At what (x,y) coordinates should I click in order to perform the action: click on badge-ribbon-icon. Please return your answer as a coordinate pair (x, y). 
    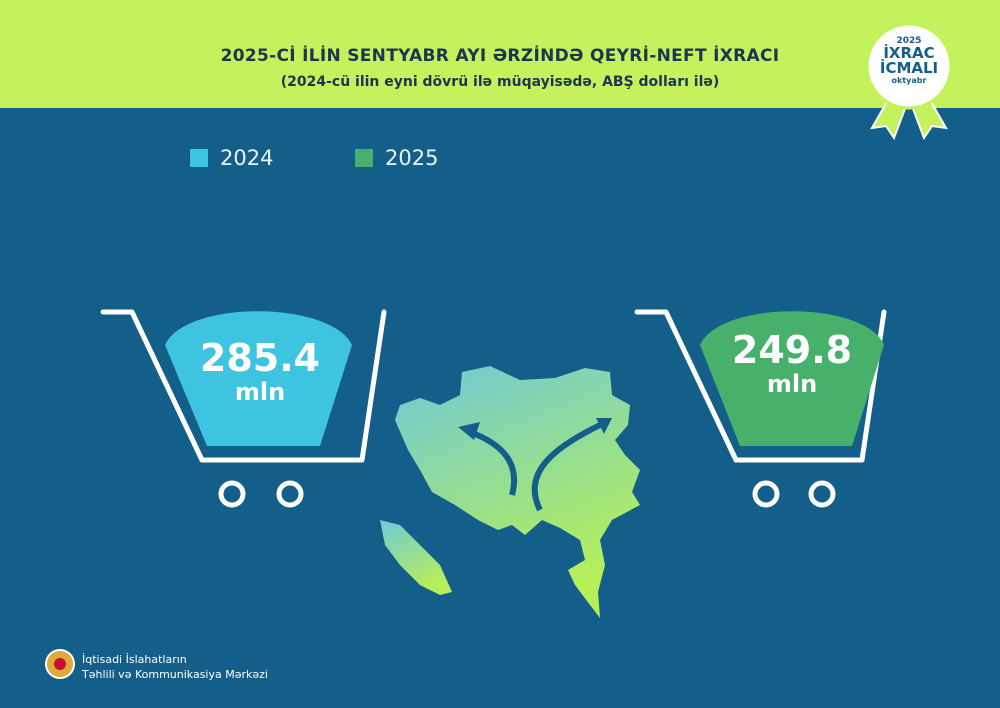
    Looking at the image, I should click on (909, 81).